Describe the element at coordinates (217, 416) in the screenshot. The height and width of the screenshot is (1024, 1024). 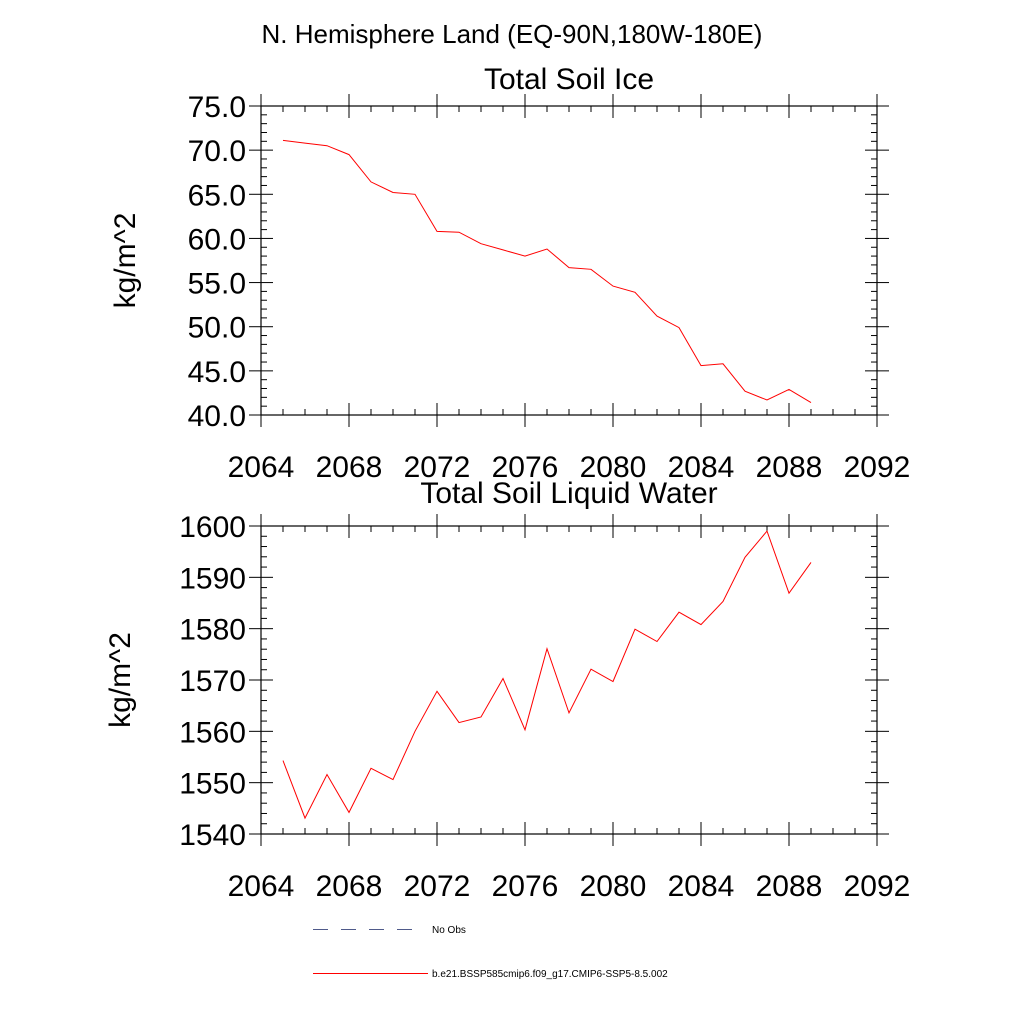
I see `y-tick-label: 40.0` at that location.